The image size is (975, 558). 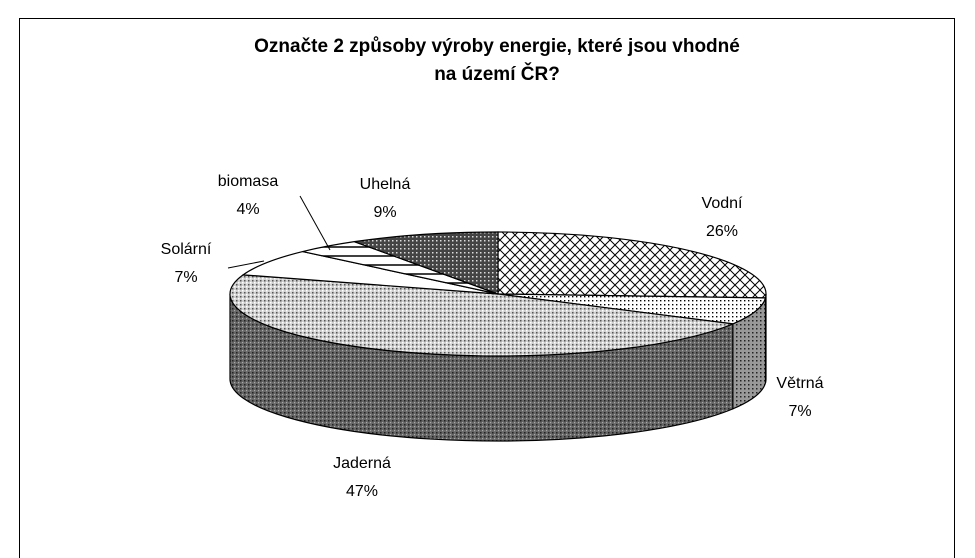 I want to click on slice-value-label: 4%, so click(x=247, y=209).